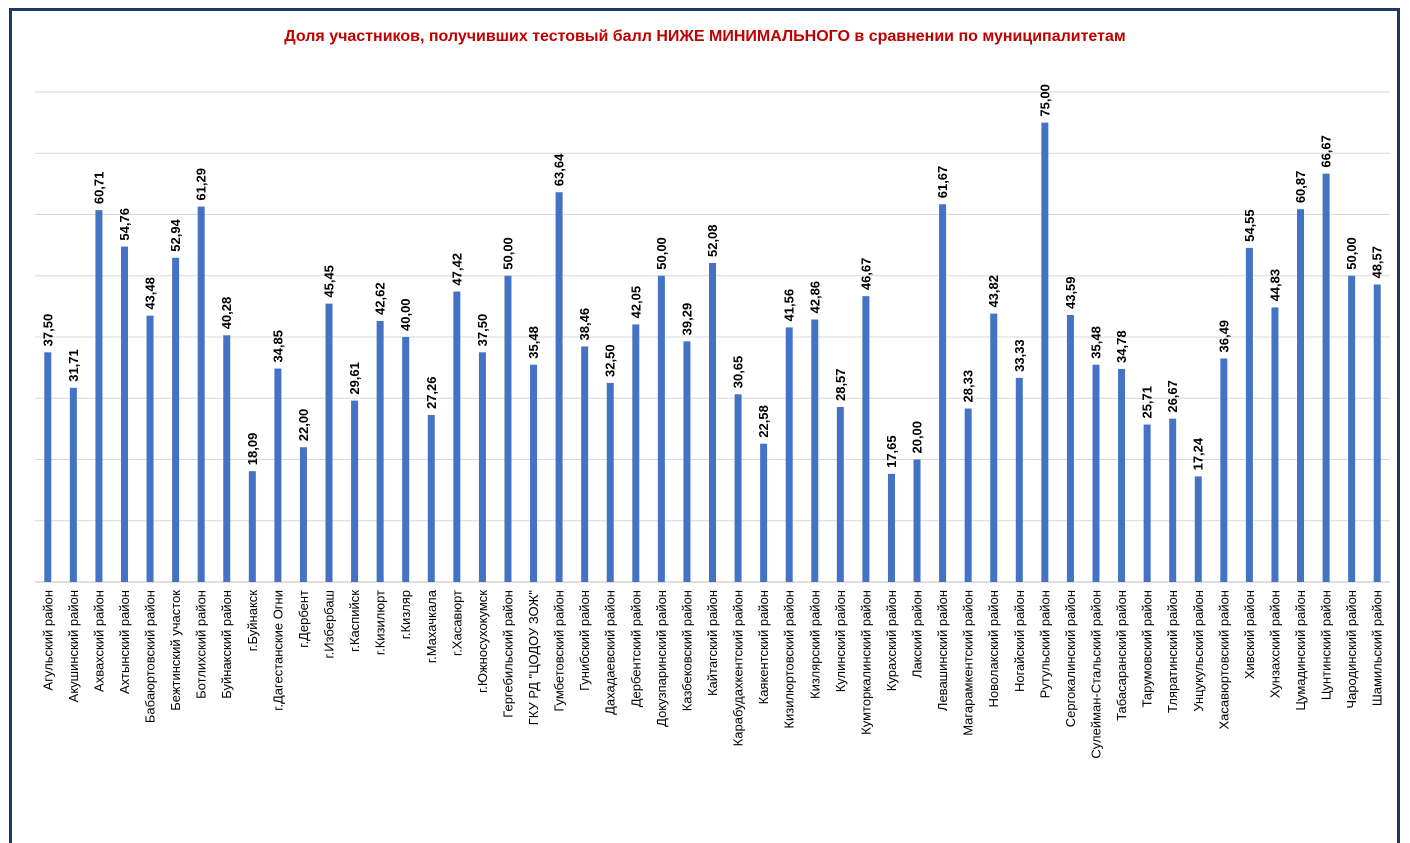  I want to click on data-label: 25,71, so click(1147, 402).